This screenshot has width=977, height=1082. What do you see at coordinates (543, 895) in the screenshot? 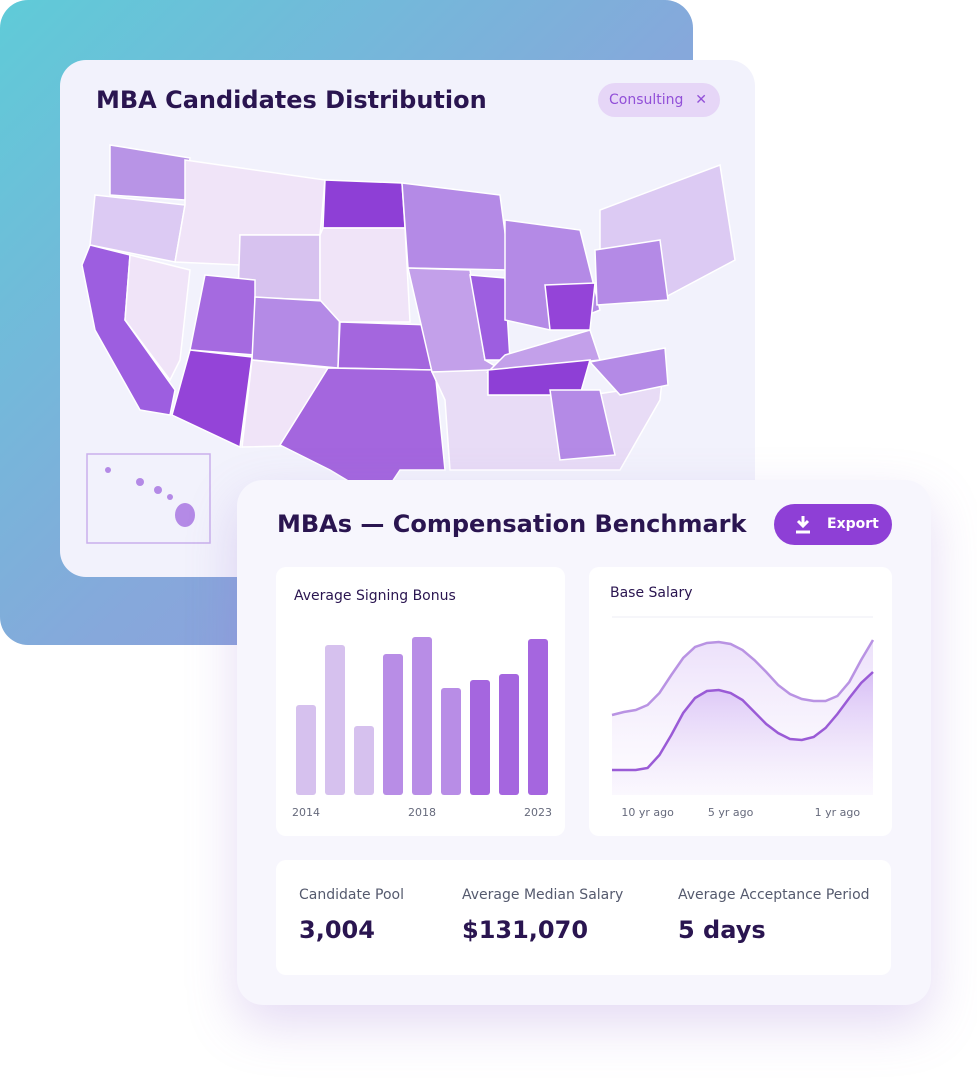
I see `stat-label: Average Median Salary` at bounding box center [543, 895].